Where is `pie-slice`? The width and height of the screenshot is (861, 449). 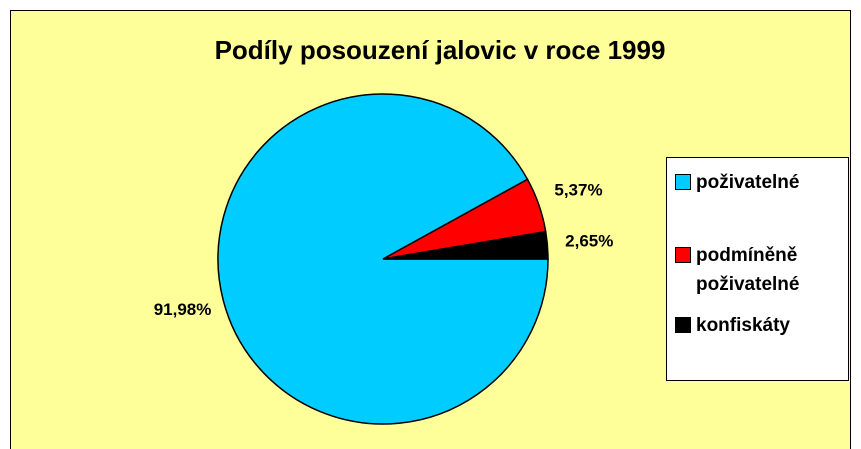
pie-slice is located at coordinates (465, 245).